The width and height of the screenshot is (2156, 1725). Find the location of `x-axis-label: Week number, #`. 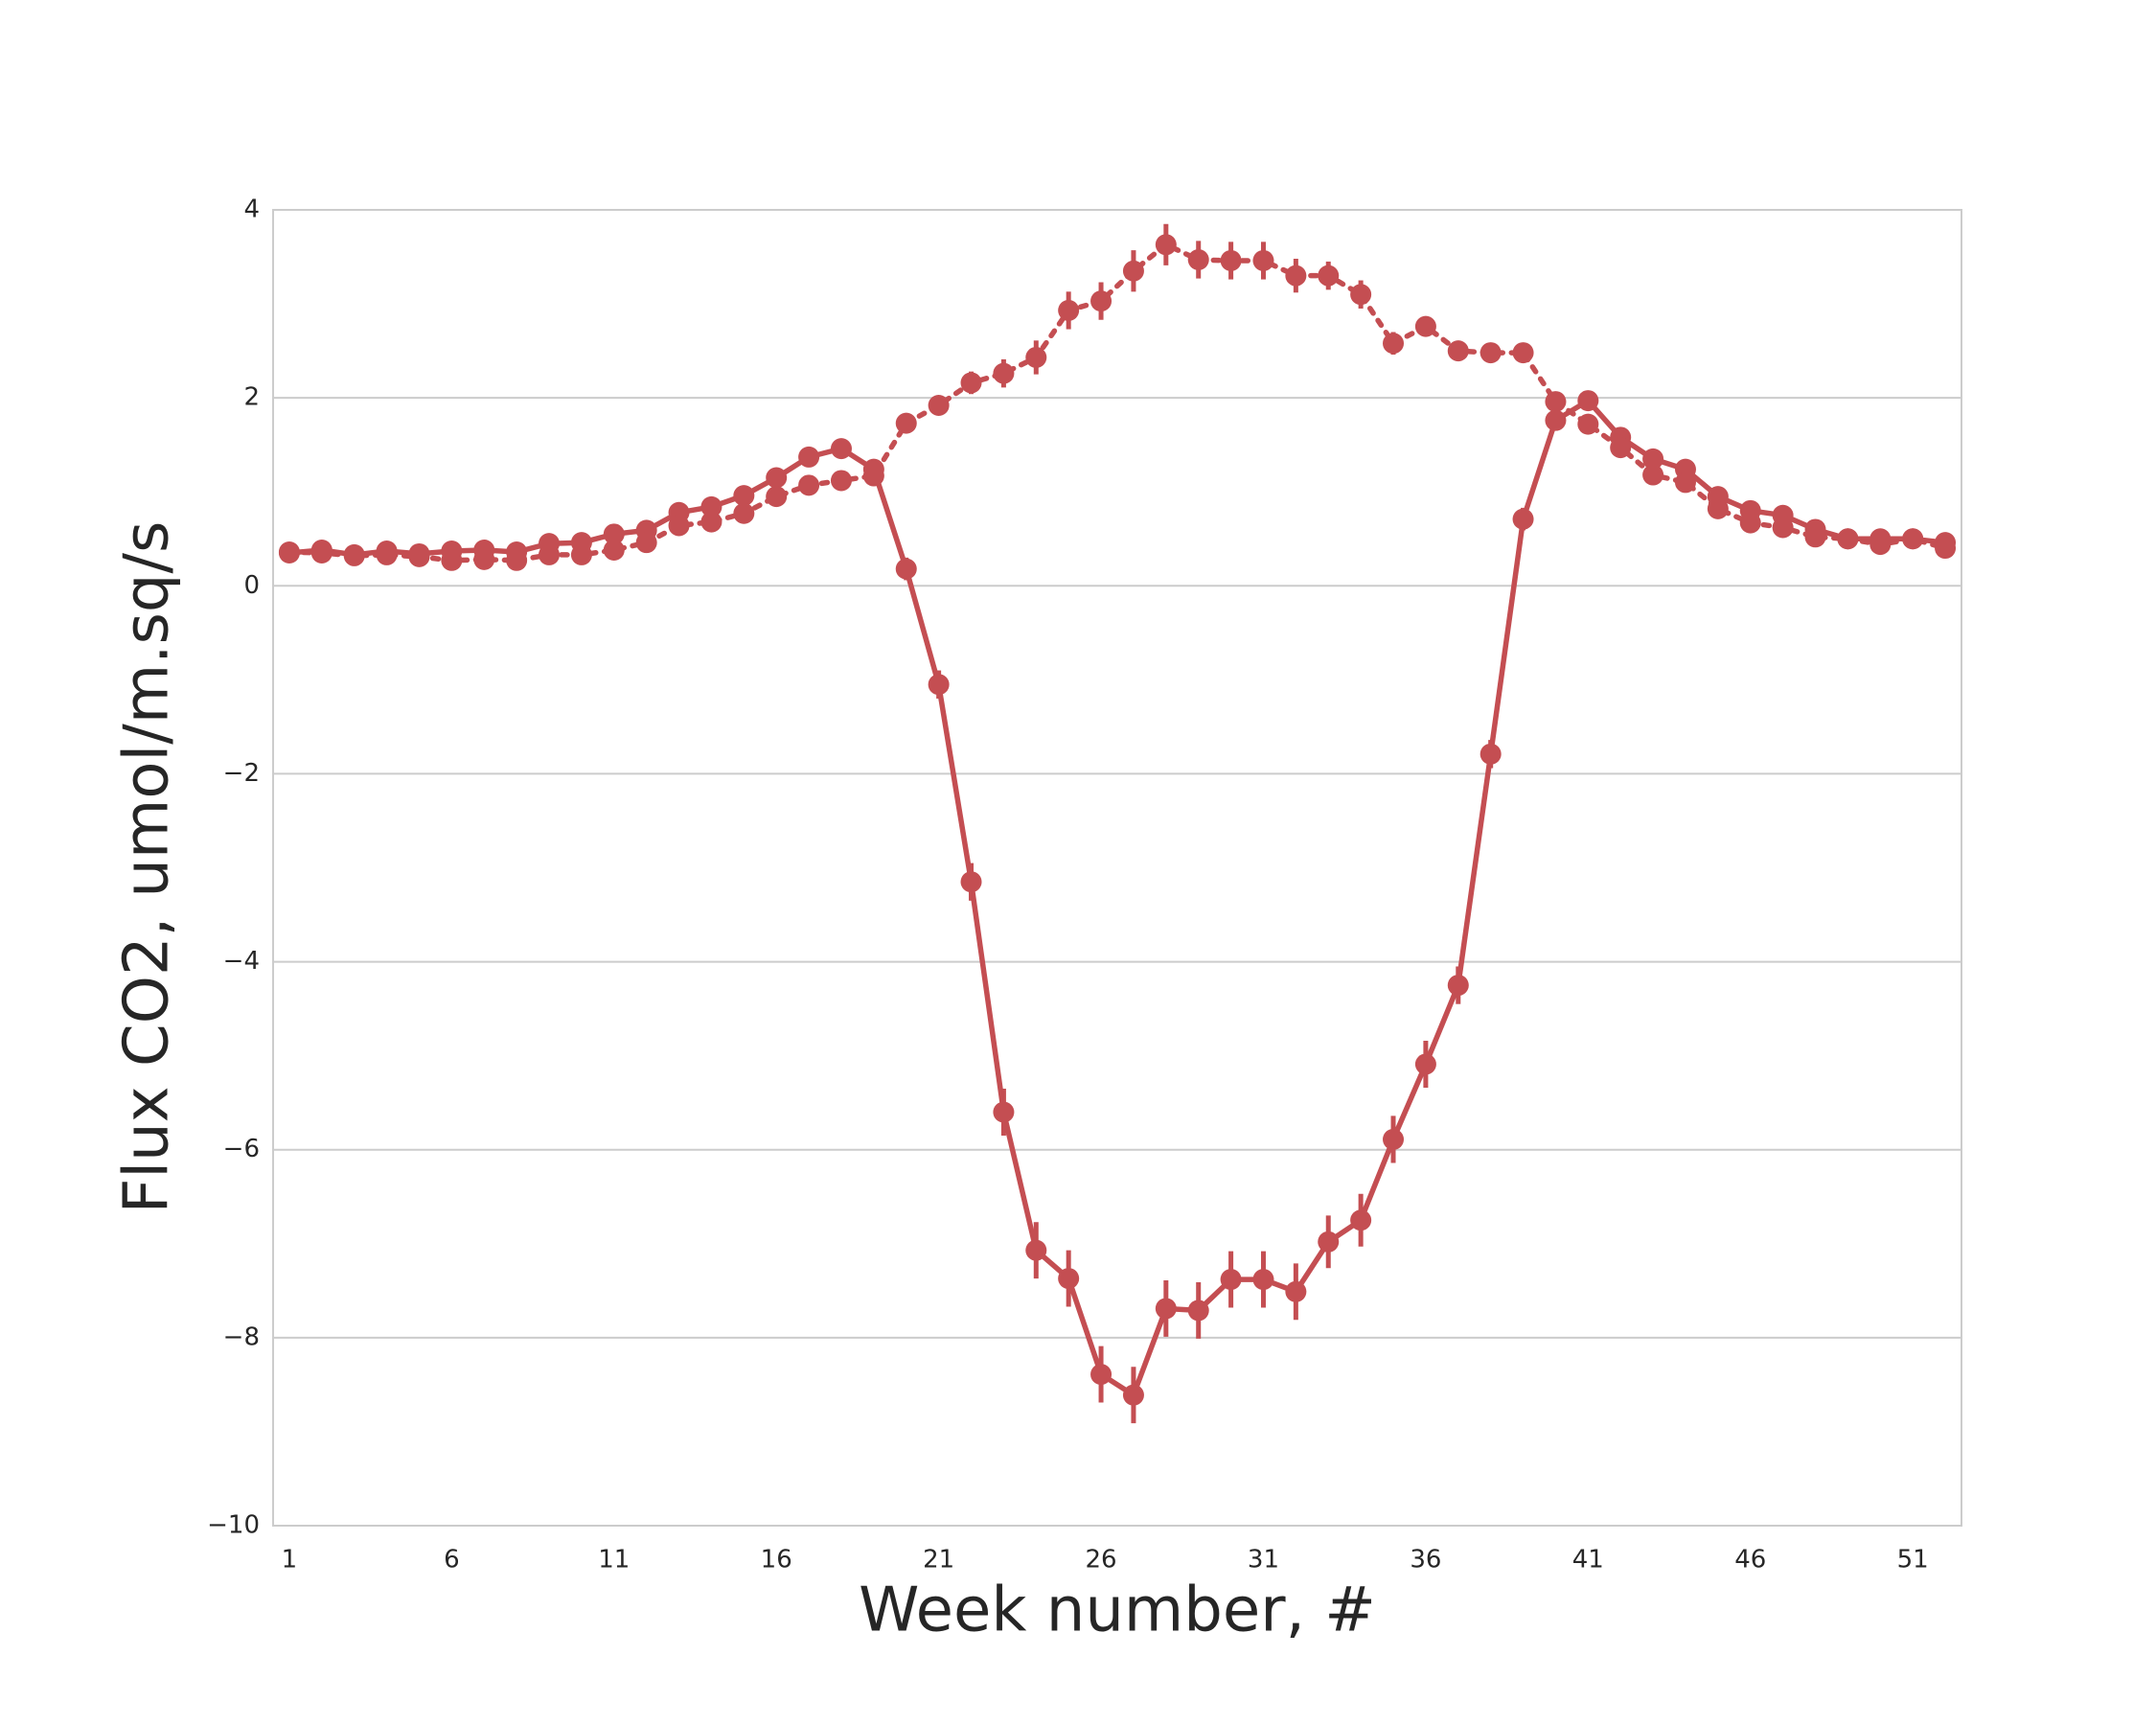

x-axis-label: Week number, # is located at coordinates (1117, 1611).